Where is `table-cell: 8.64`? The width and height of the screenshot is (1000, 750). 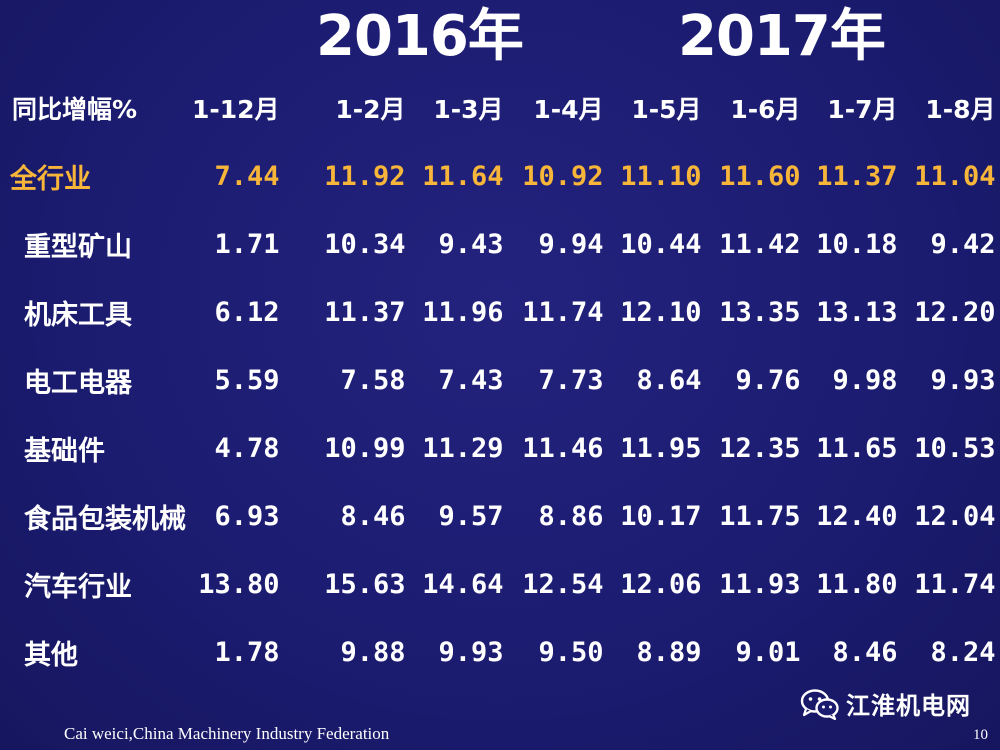
table-cell: 8.64 is located at coordinates (669, 380).